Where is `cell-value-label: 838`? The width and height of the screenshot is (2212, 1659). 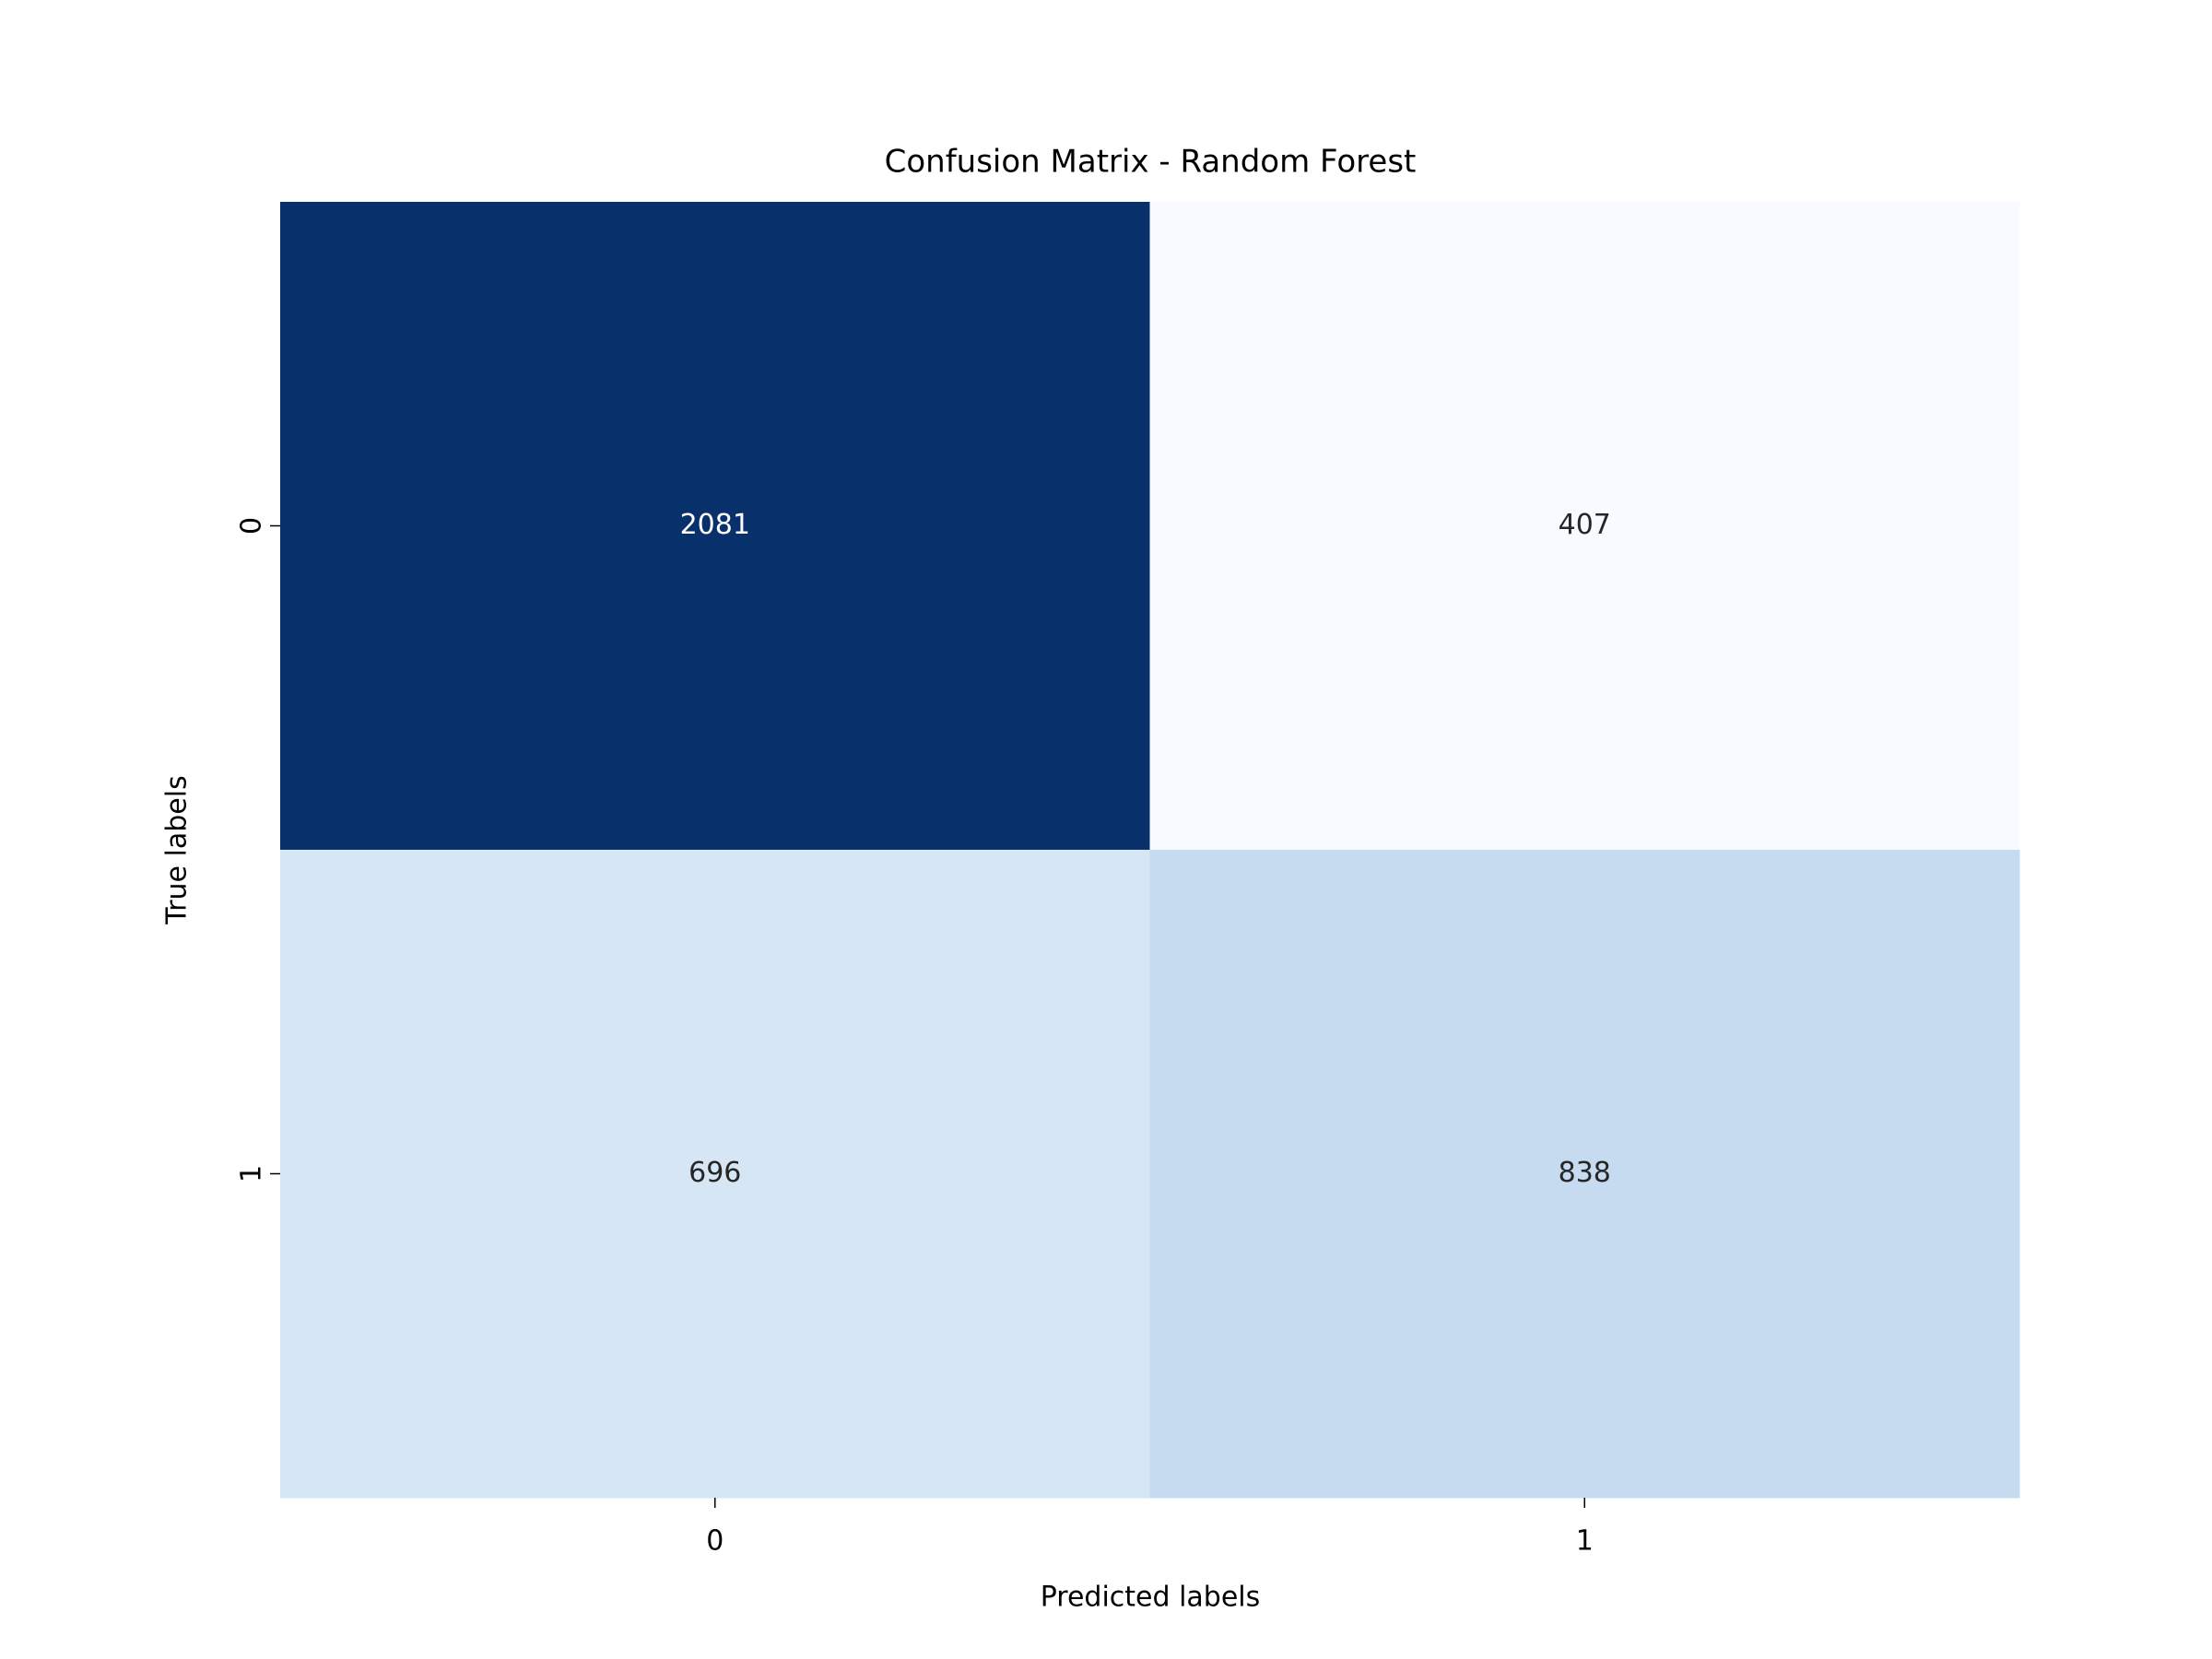 cell-value-label: 838 is located at coordinates (1585, 1173).